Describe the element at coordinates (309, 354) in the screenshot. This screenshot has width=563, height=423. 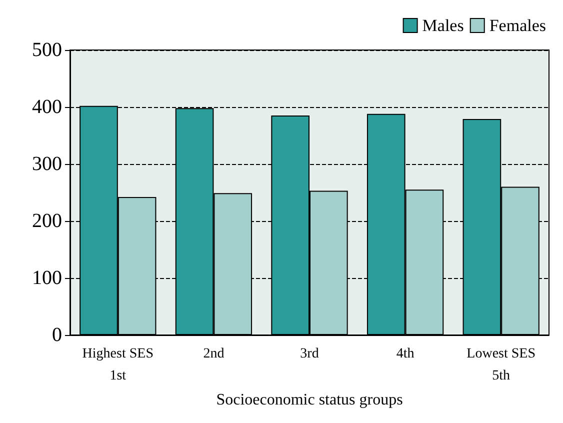
I see `x-tick-label: 3rd` at that location.